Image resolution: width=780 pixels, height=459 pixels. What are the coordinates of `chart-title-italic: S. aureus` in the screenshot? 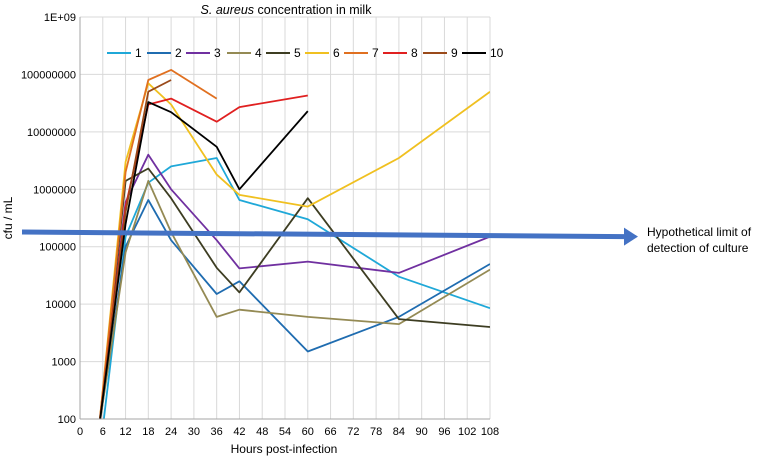 It's located at (228, 10).